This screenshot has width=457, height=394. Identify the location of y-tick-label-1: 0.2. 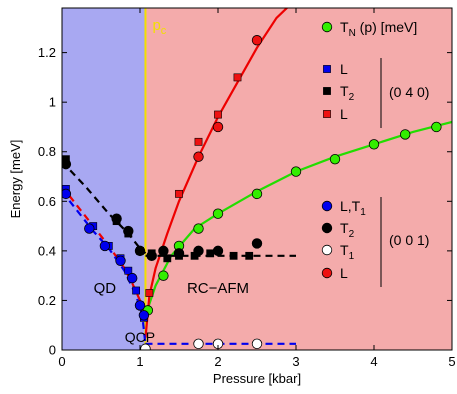
(47, 300).